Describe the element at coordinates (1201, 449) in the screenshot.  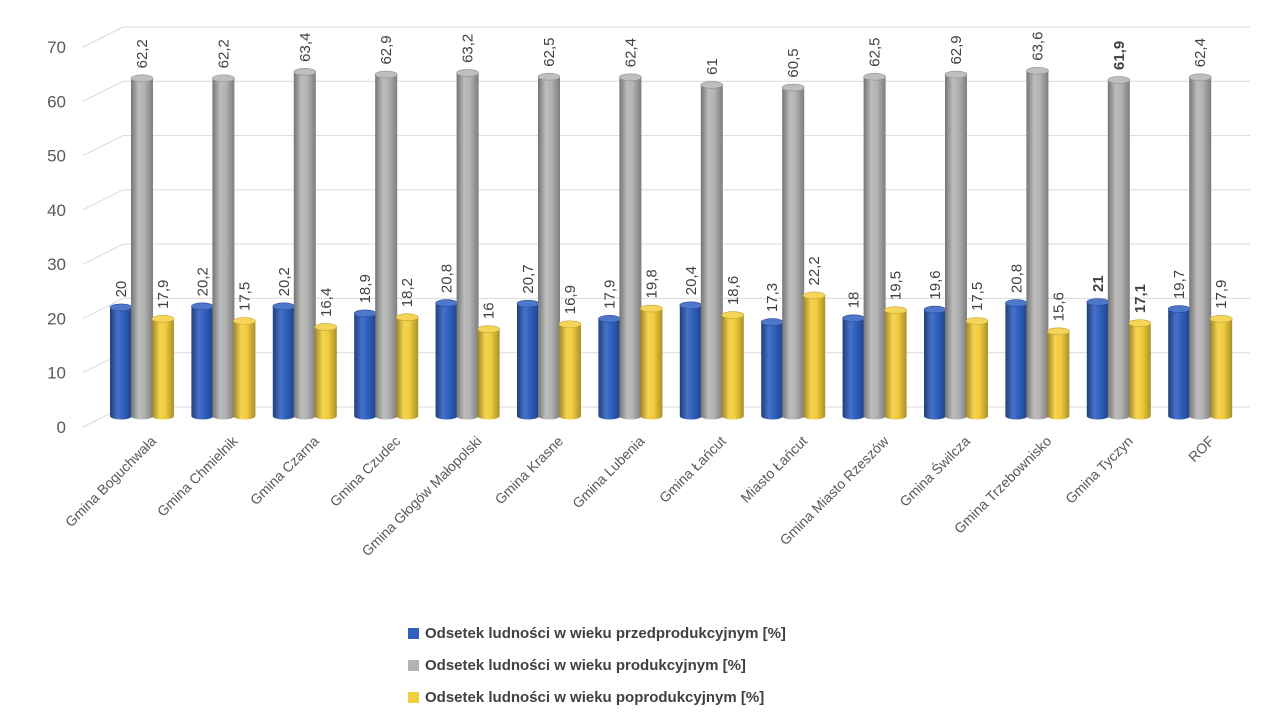
I see `x-tick-label: ROF` at that location.